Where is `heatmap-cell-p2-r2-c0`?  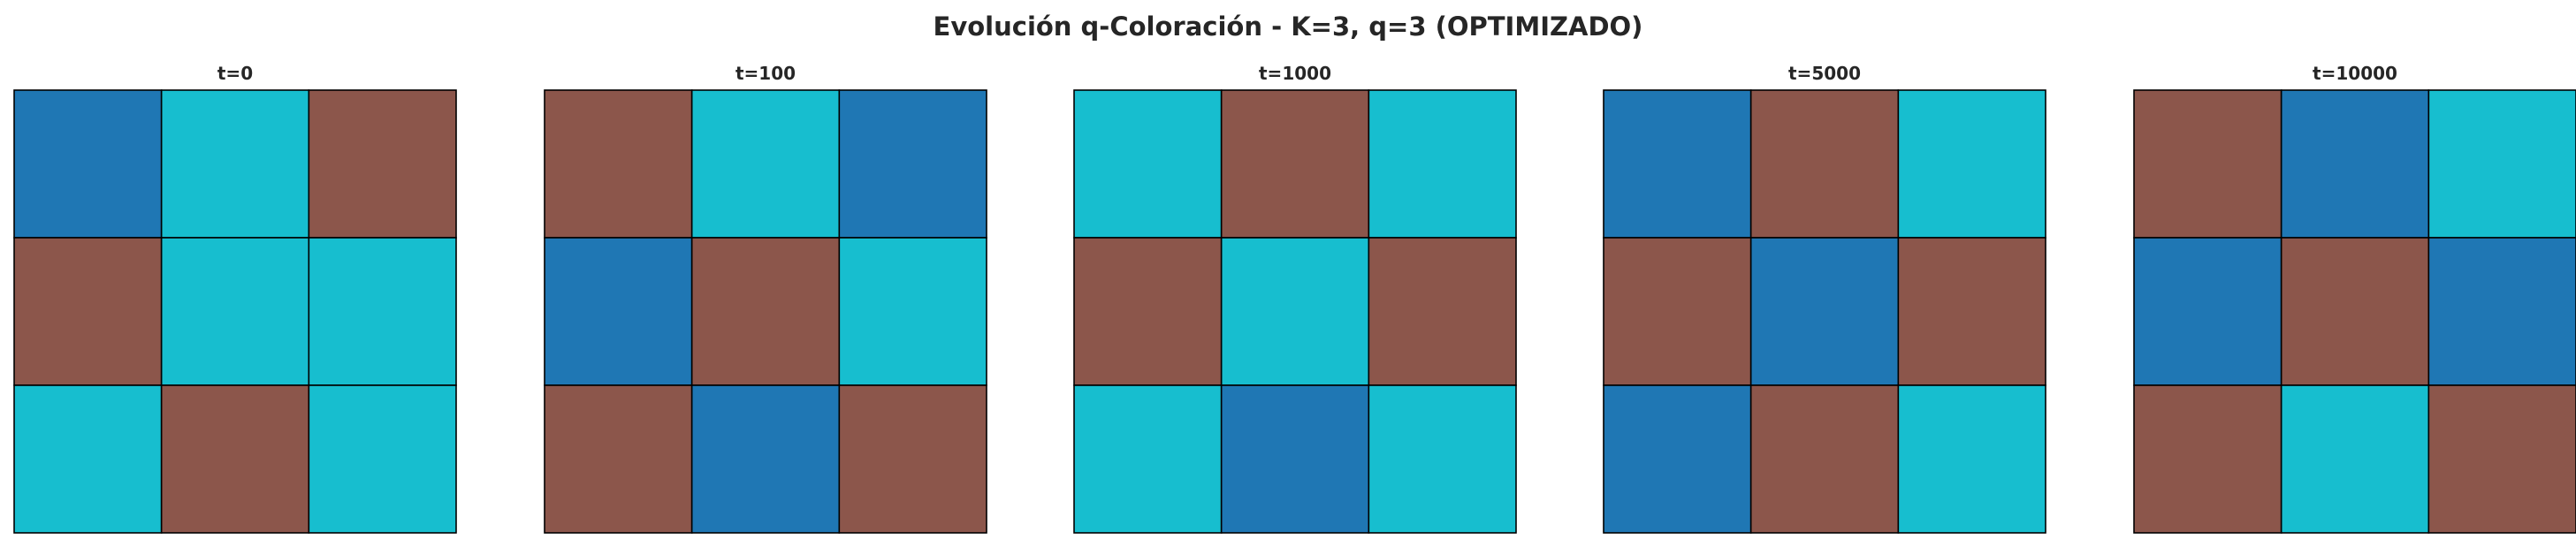 heatmap-cell-p2-r2-c0 is located at coordinates (618, 459).